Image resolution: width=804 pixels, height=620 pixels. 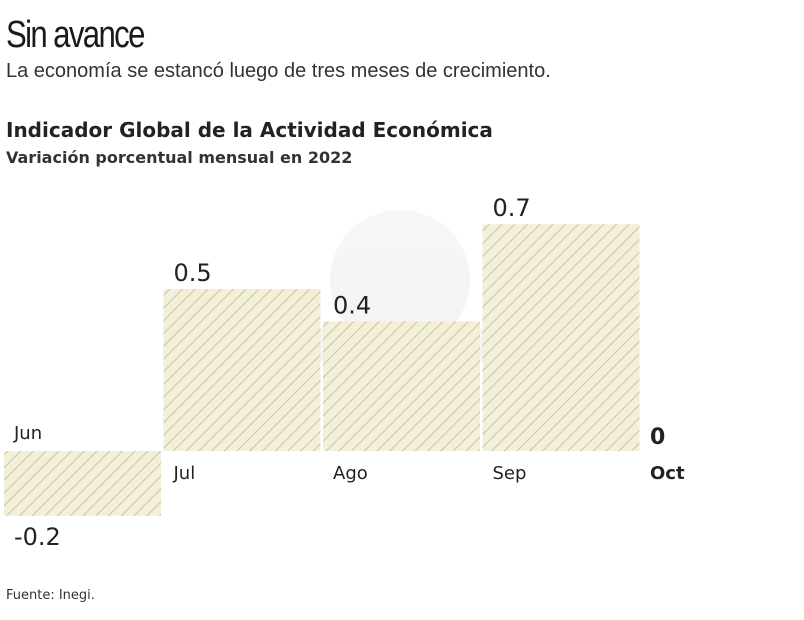 I want to click on category-label: Sep, so click(x=510, y=473).